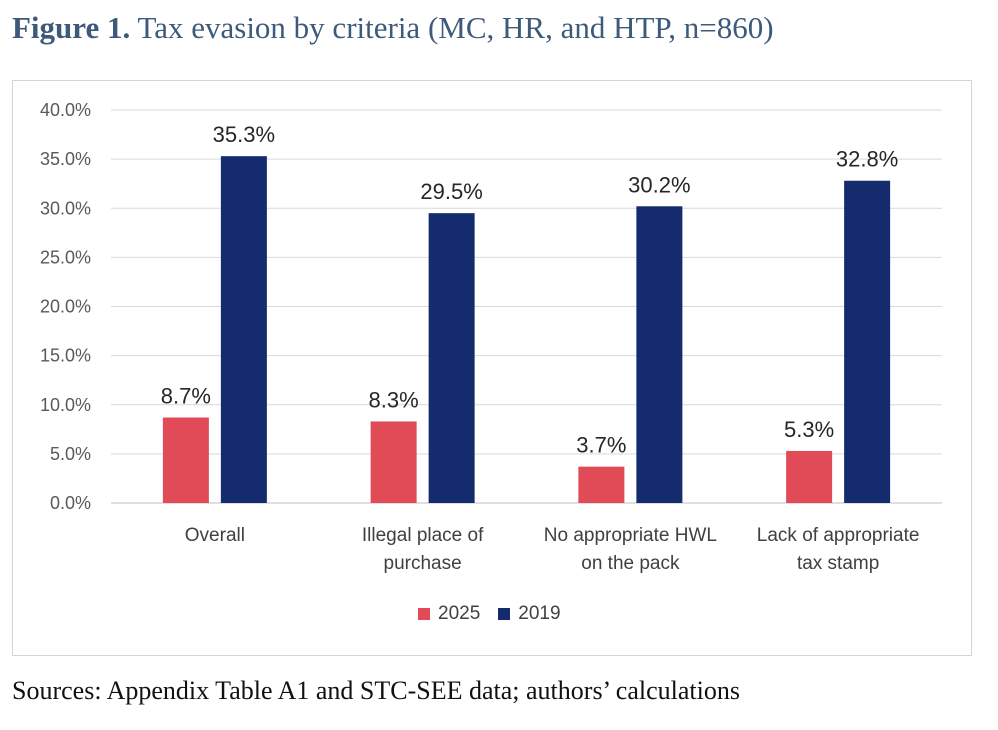 The image size is (998, 730). Describe the element at coordinates (838, 535) in the screenshot. I see `category-label-3-line-0: Lack of appropriate` at that location.